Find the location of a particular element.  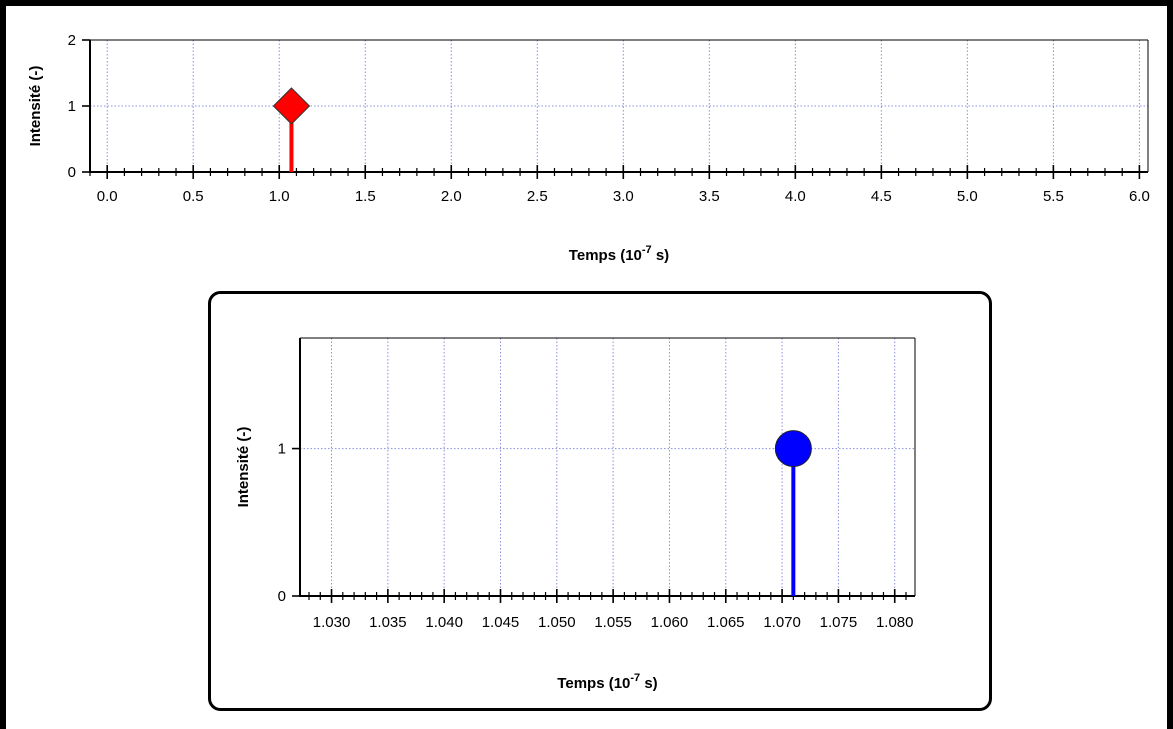

x-tick-label: 1.030 is located at coordinates (332, 622).